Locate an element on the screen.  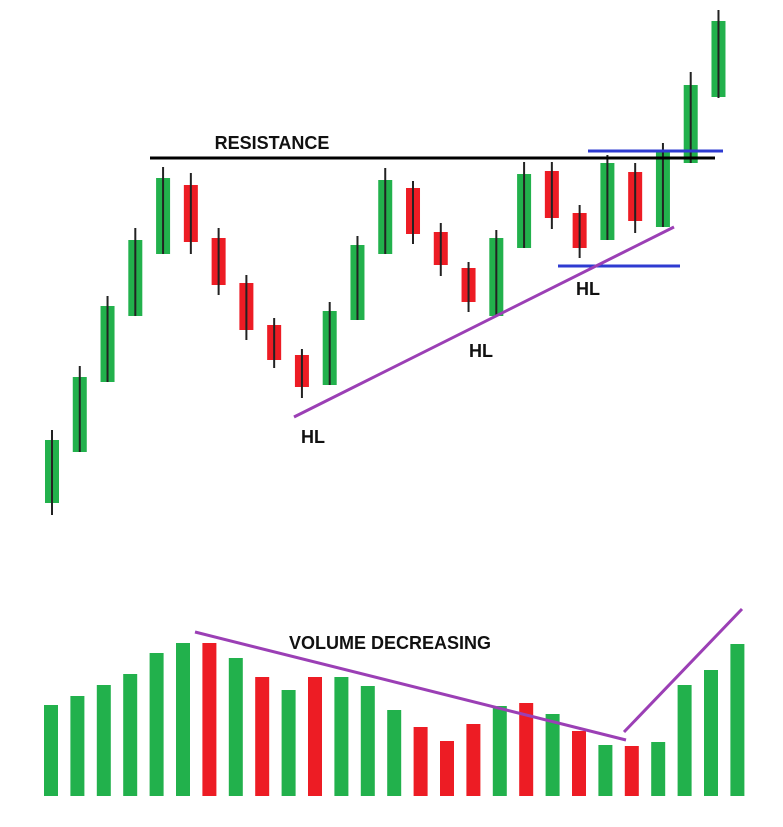
volume-trend-line is located at coordinates (410, 686).